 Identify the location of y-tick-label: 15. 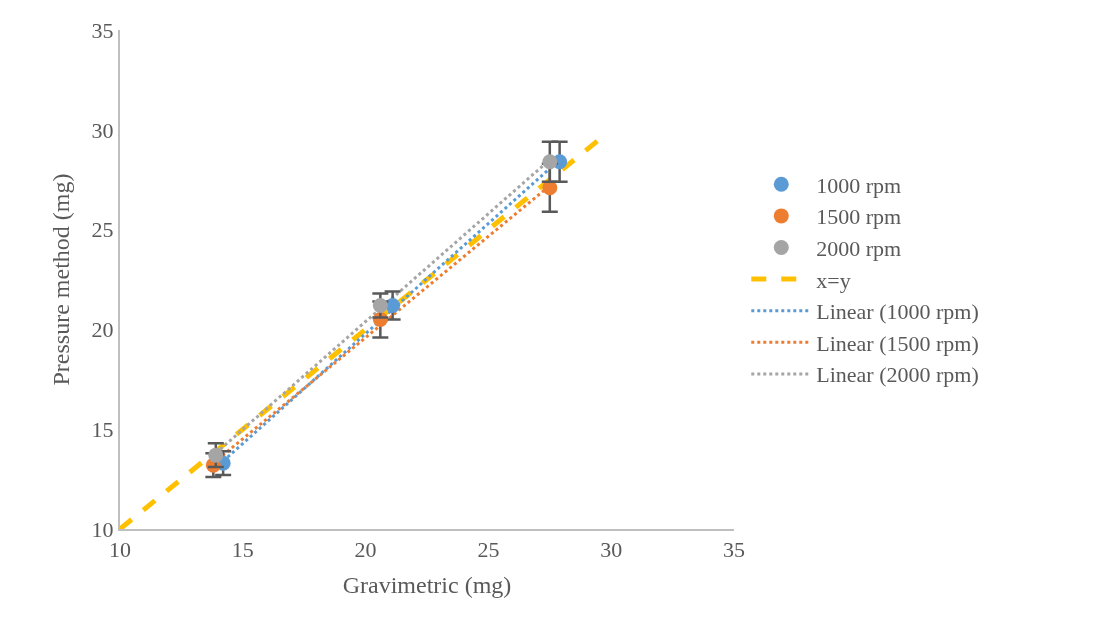
(102, 429).